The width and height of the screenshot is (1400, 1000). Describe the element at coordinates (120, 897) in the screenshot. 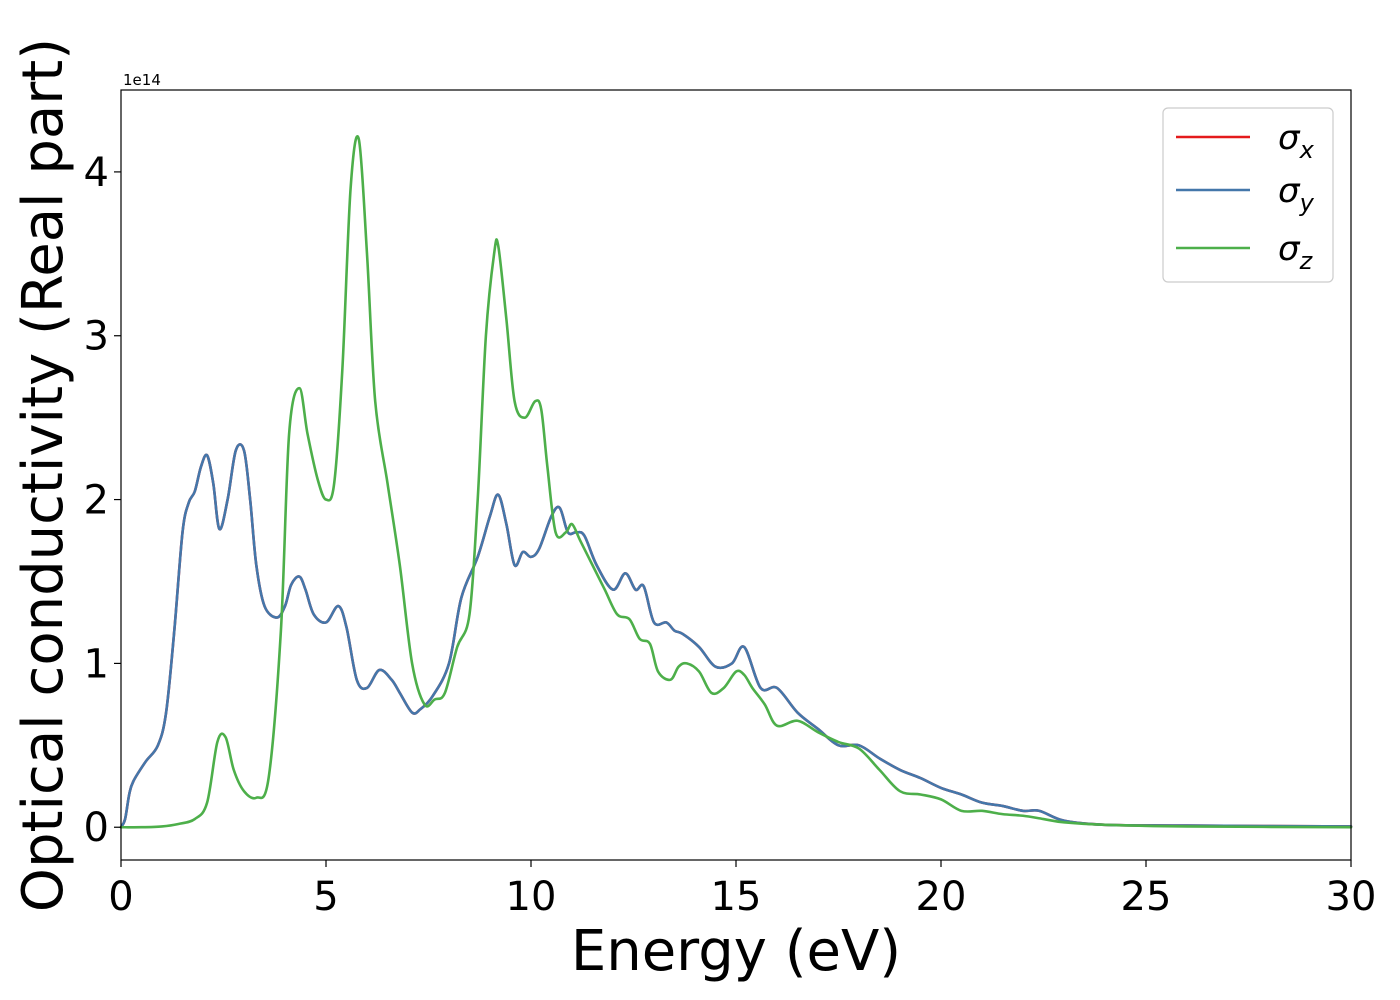

I see `x-tick-label: 0` at that location.